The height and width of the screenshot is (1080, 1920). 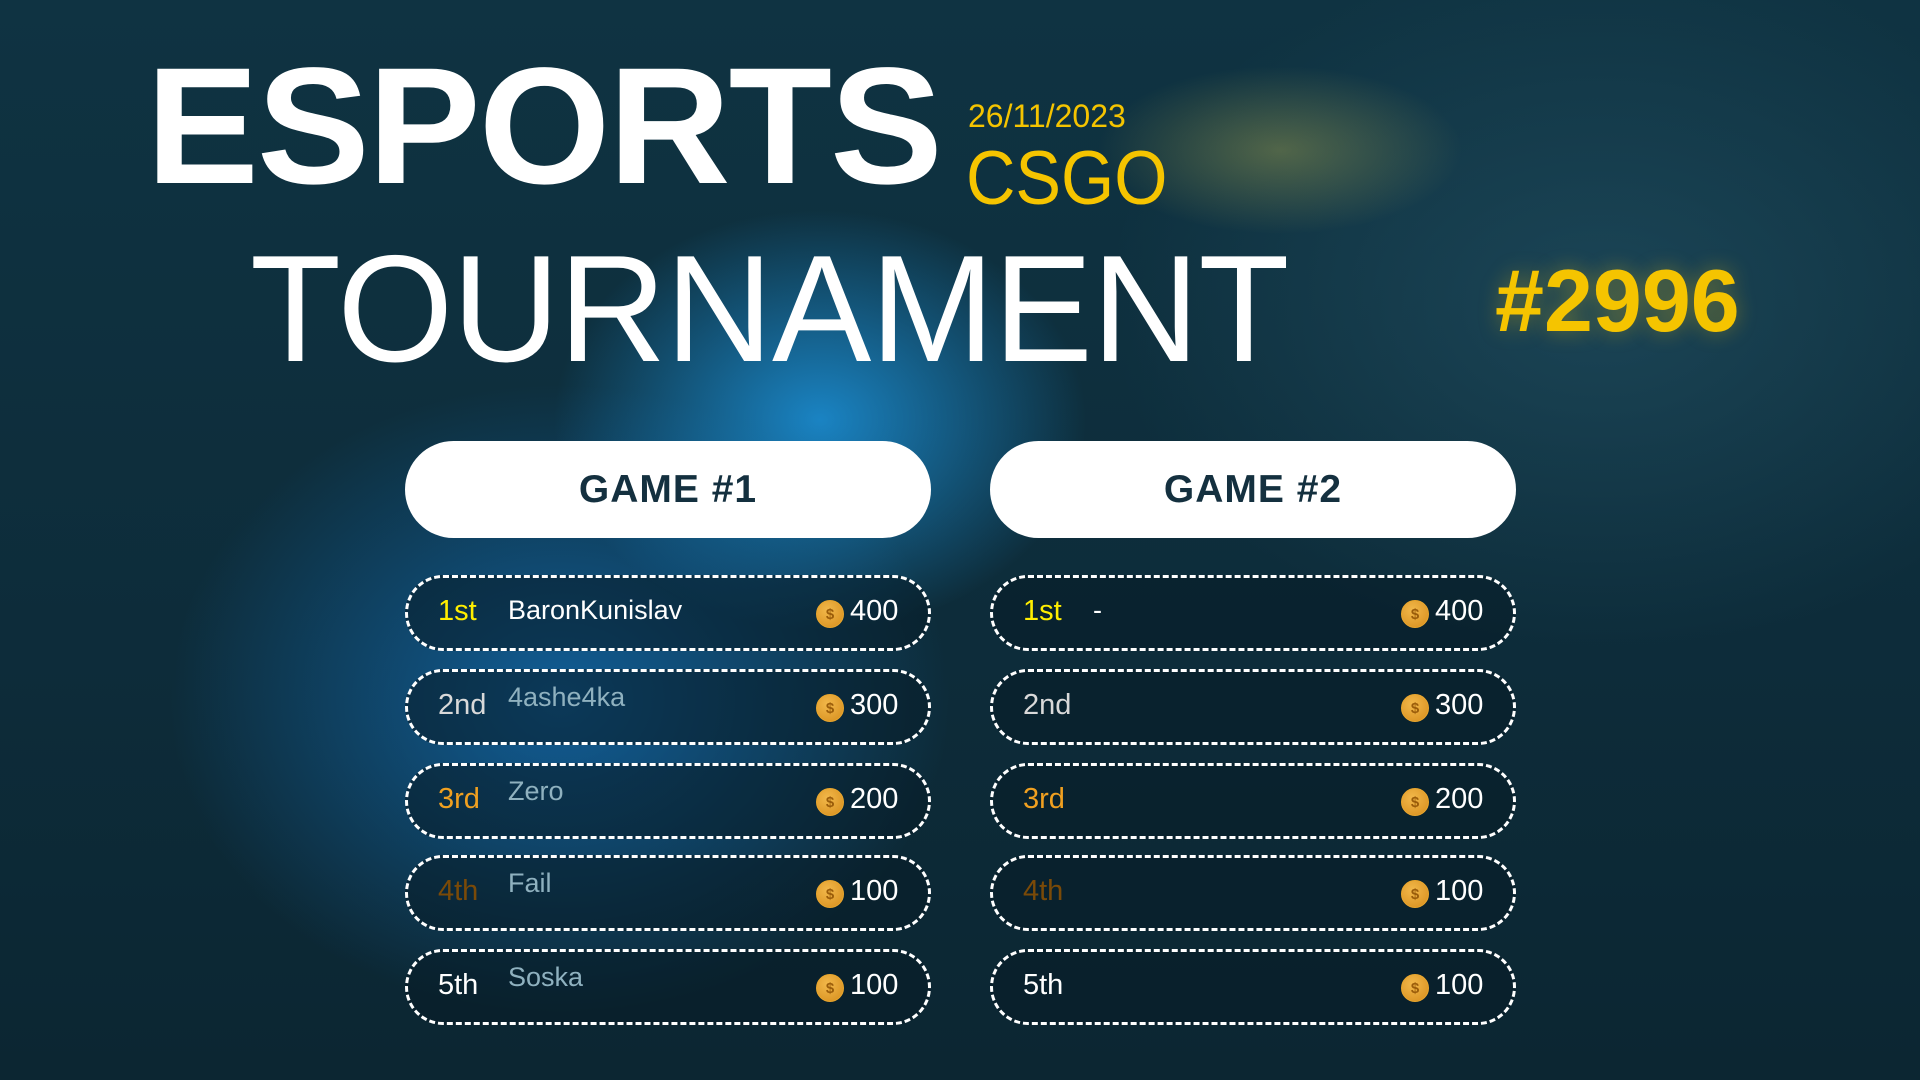 I want to click on leaderboard-row: 5th $ 100, so click(x=1253, y=987).